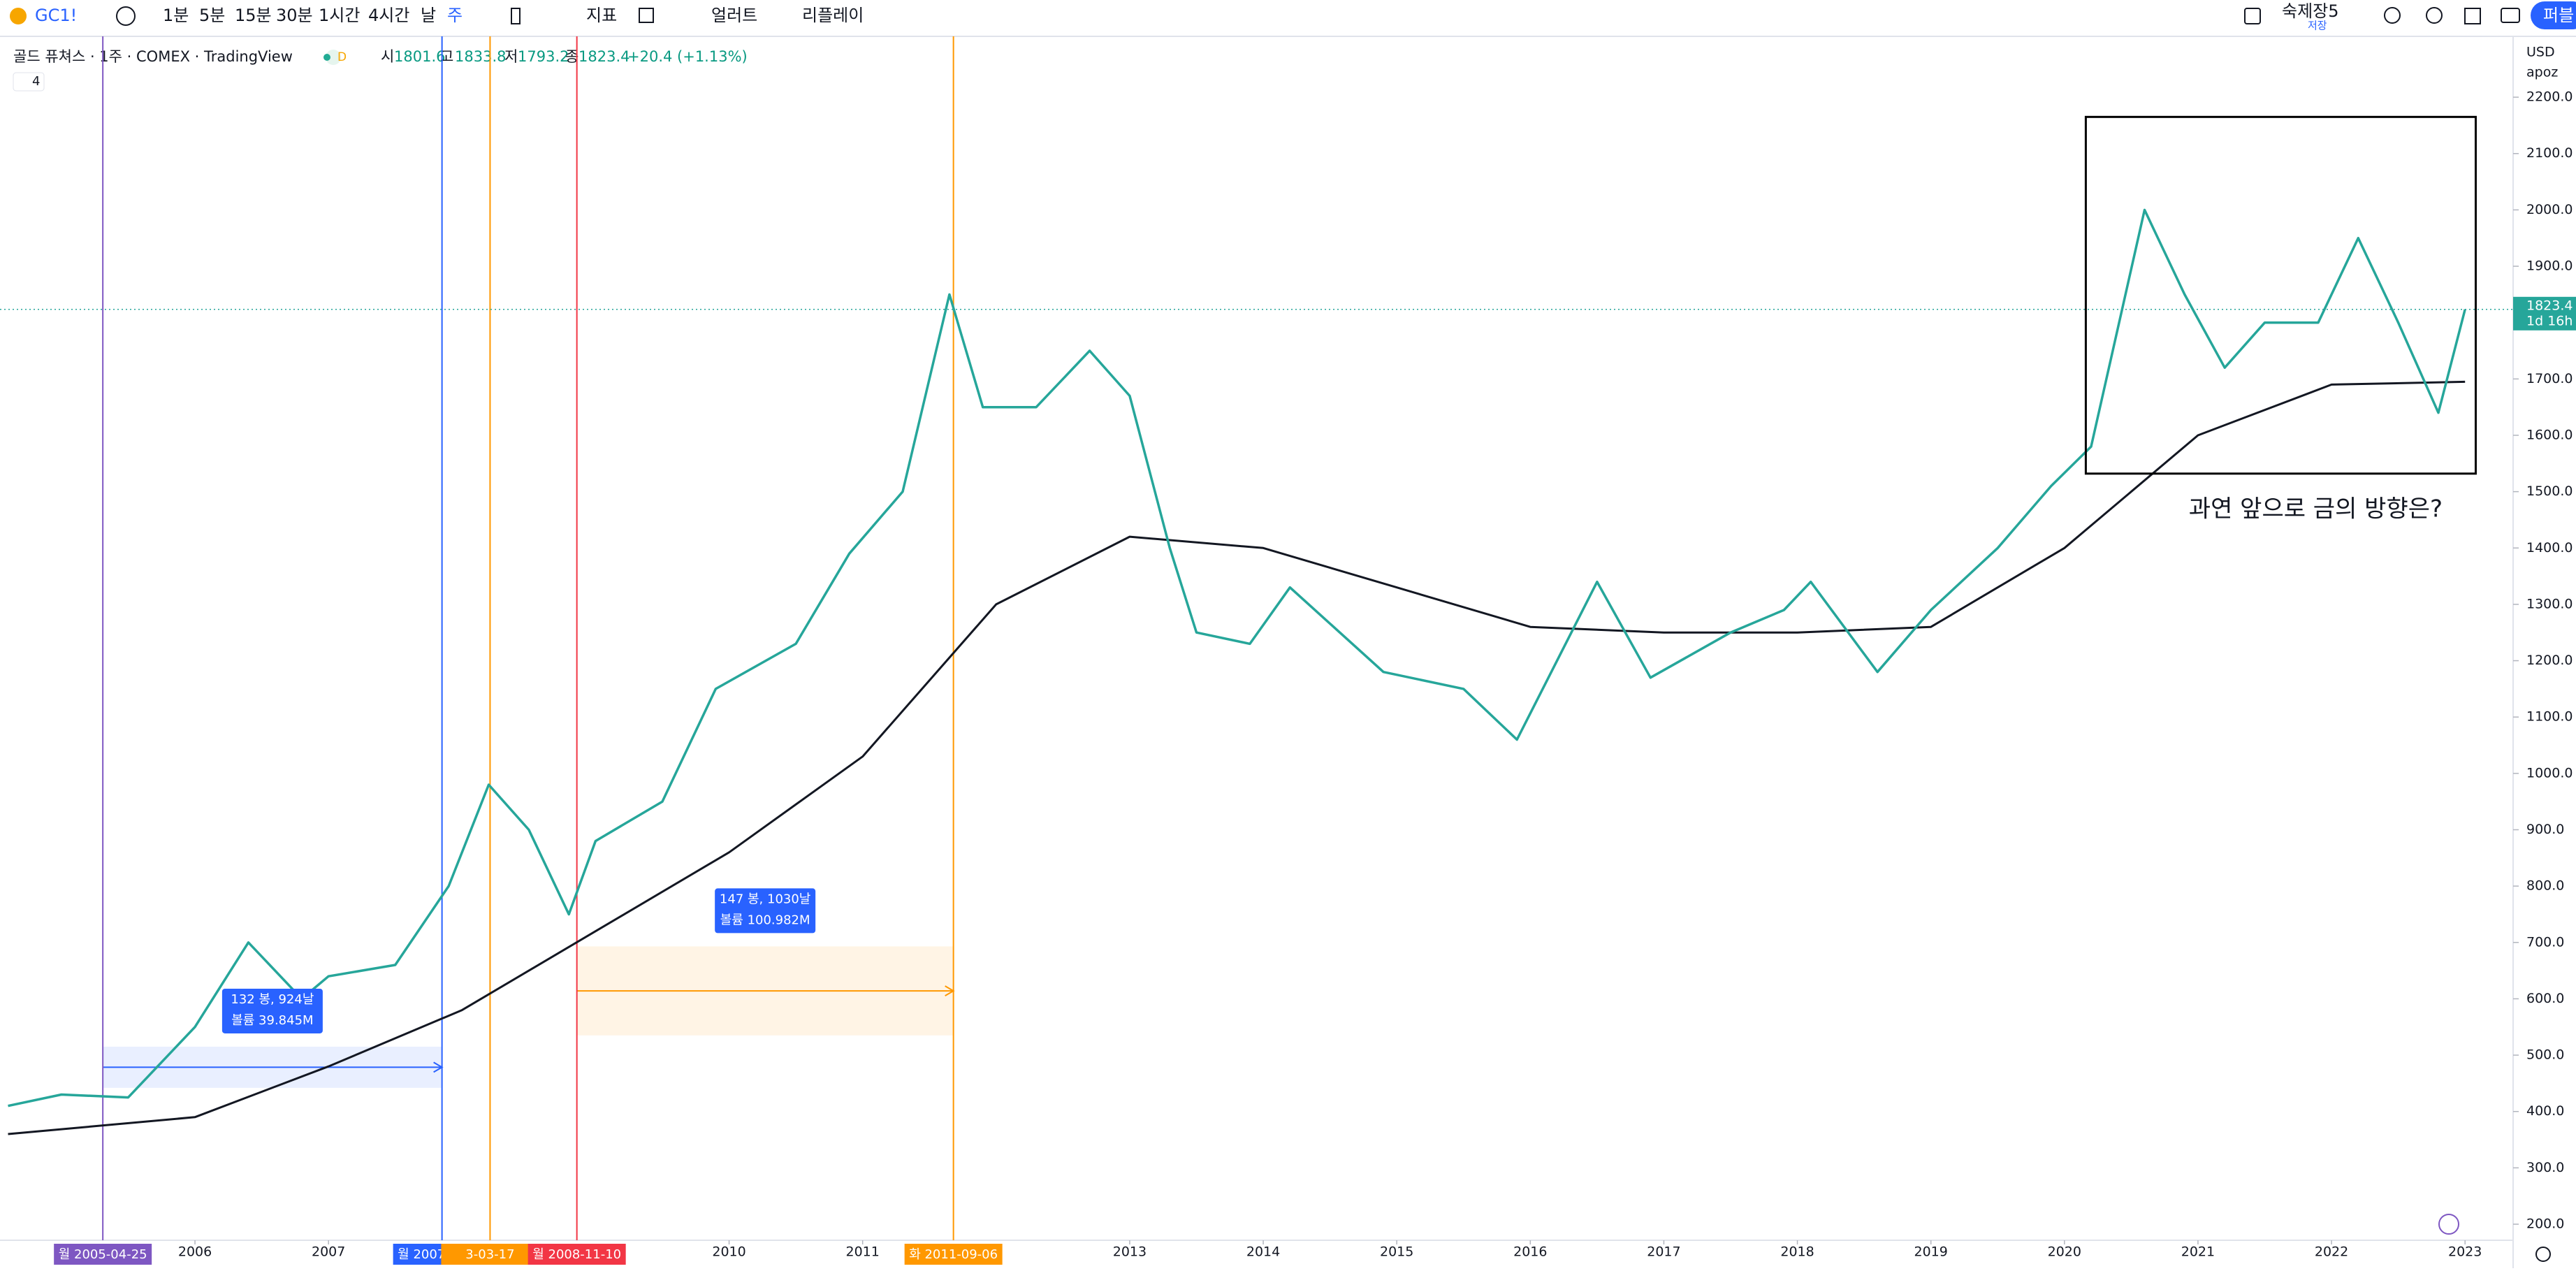 This screenshot has width=2576, height=1271. What do you see at coordinates (2545, 1055) in the screenshot?
I see `y-tick-label: 500.0` at bounding box center [2545, 1055].